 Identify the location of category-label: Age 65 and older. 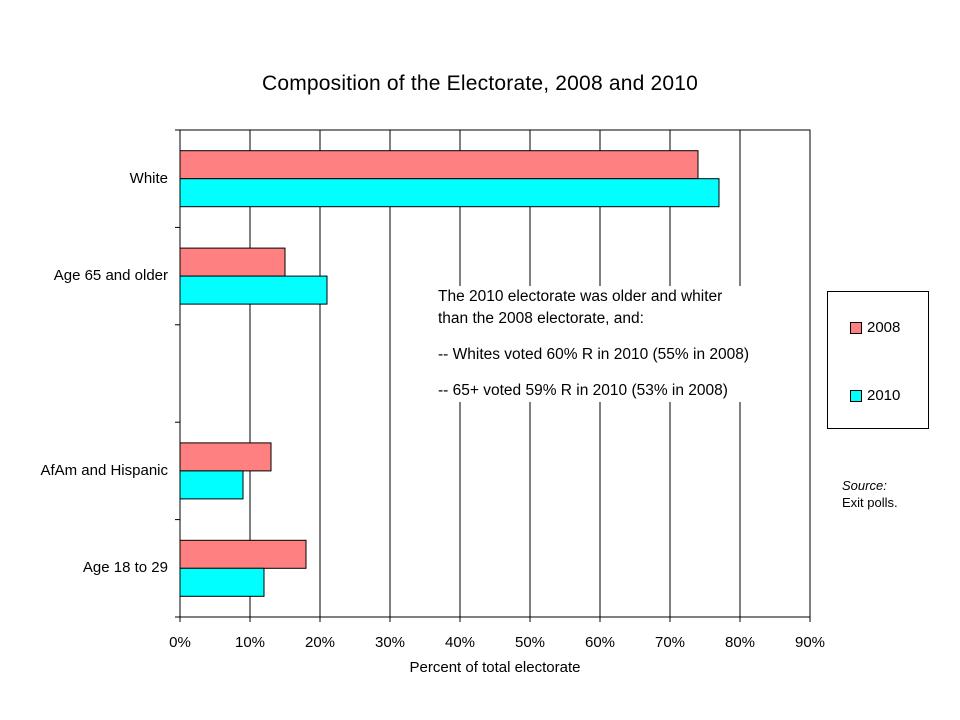
(110, 276).